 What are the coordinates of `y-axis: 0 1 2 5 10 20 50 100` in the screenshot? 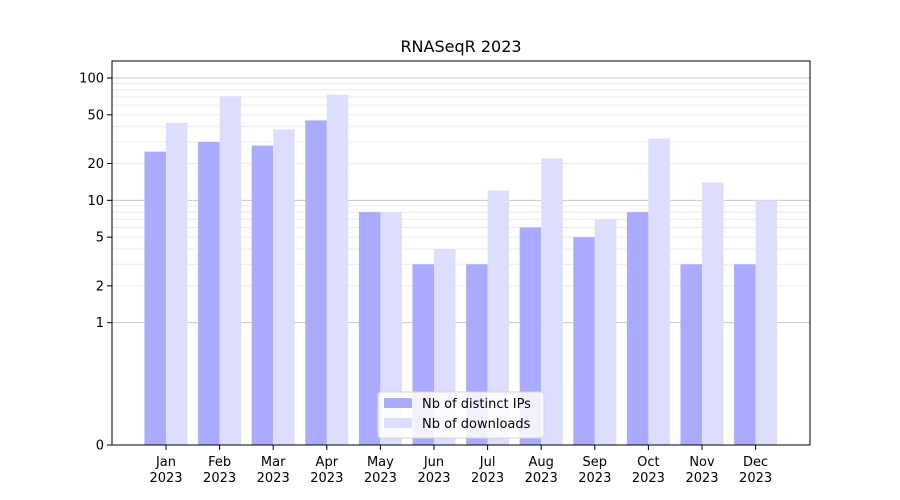 It's located at (95, 263).